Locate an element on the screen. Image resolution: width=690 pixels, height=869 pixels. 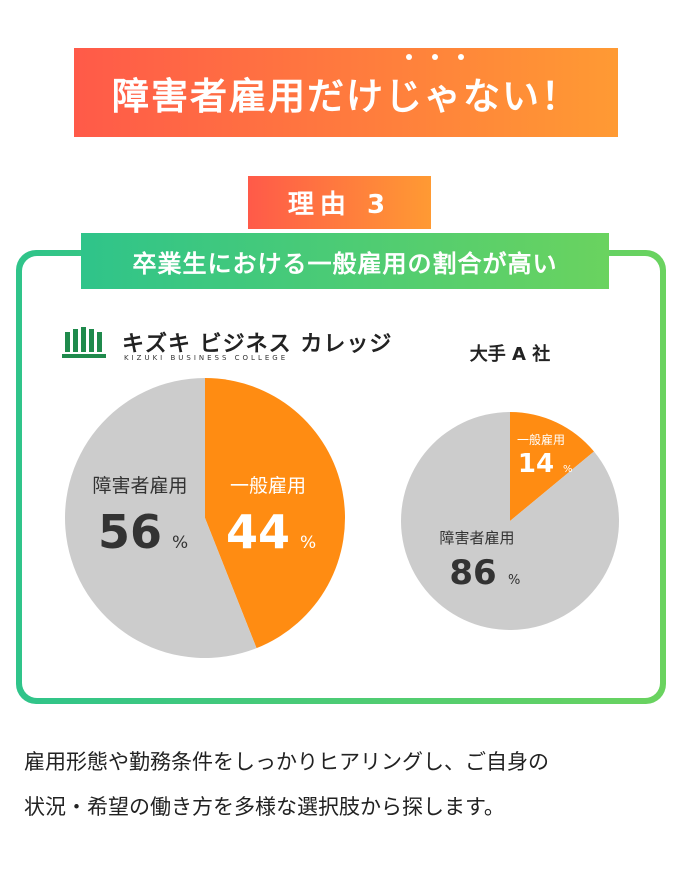
description-line-2: 状況・希望の働き方を多様な選択肢から探します。 is located at coordinates (264, 807).